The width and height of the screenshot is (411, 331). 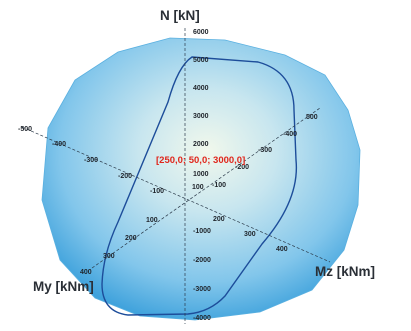 What do you see at coordinates (202, 231) in the screenshot?
I see `tick-n-6: -1000` at bounding box center [202, 231].